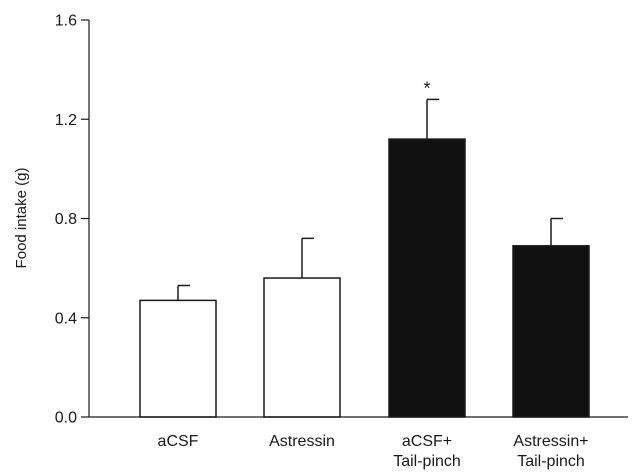  Describe the element at coordinates (426, 88) in the screenshot. I see `significance-marker: *` at that location.